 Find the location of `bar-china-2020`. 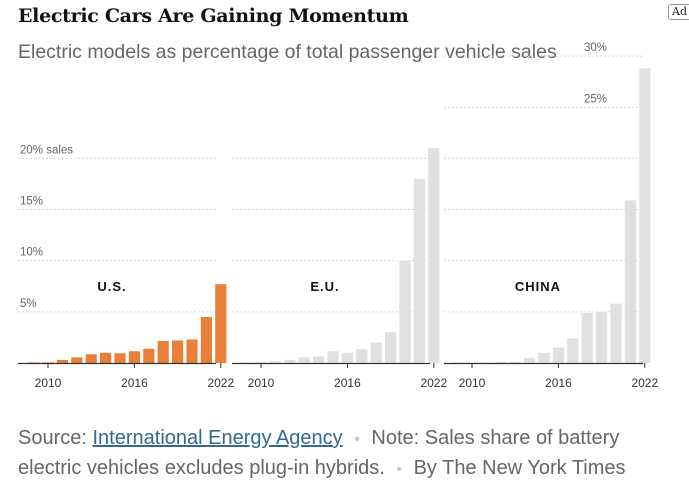

bar-china-2020 is located at coordinates (616, 333).